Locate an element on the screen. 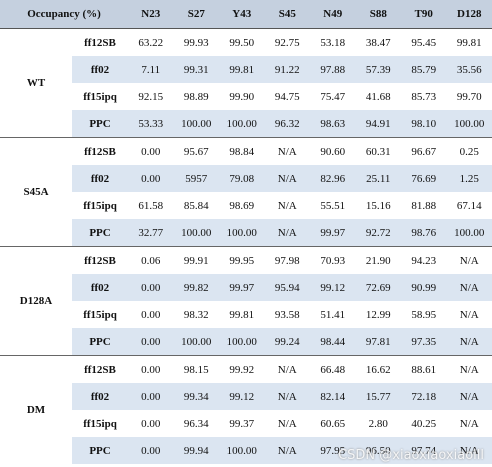 This screenshot has height=467, width=492. value-cell: 91.22 is located at coordinates (287, 69).